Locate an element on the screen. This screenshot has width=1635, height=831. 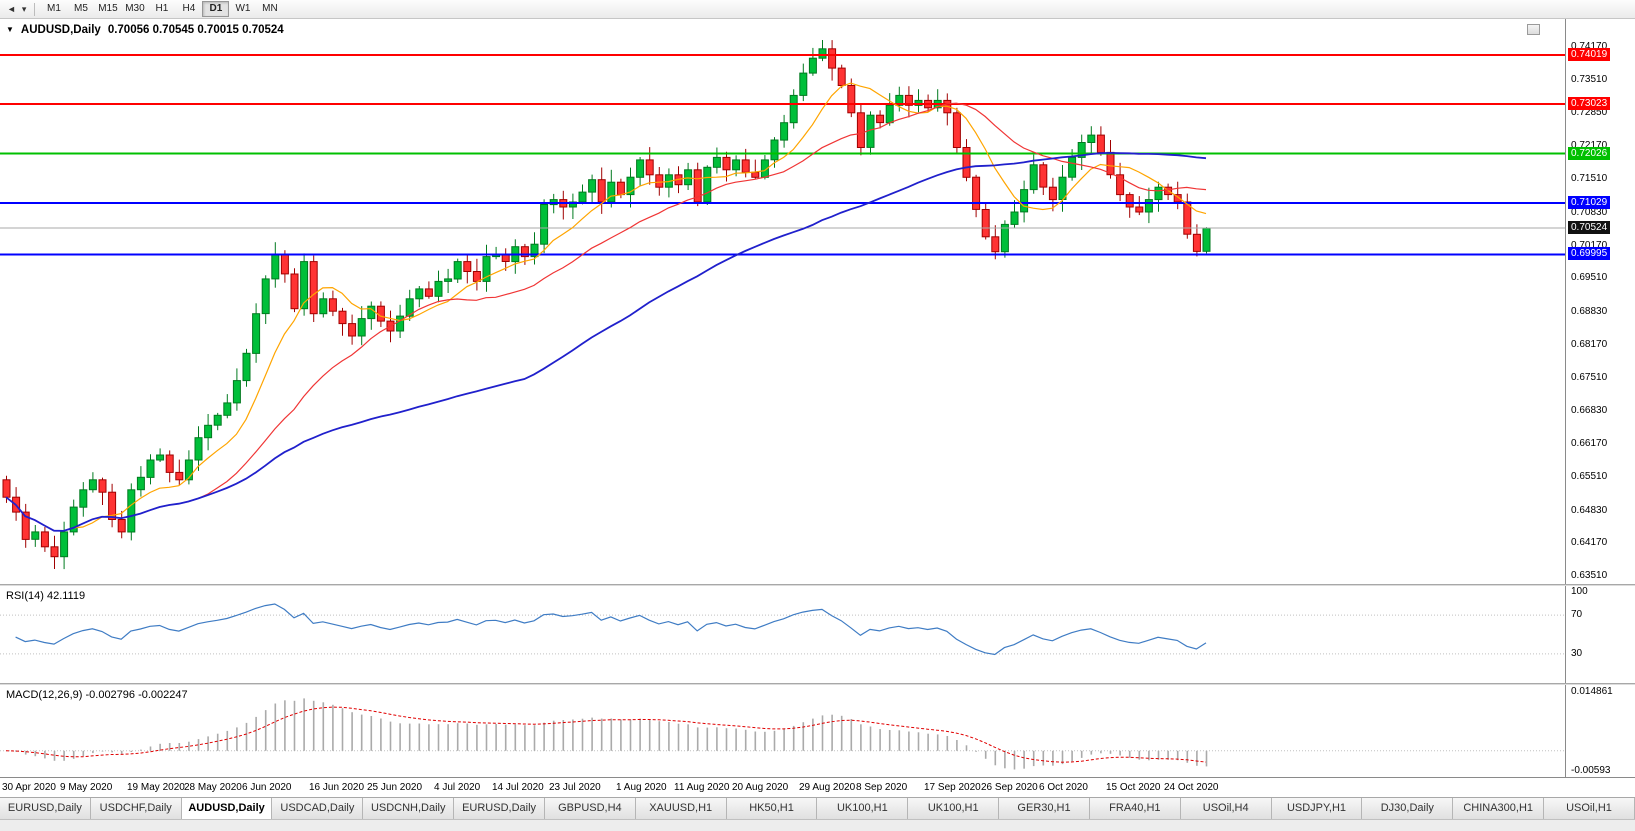
timeframe-button-group: M1 M5 M15 M30 H1 H4 D1 W1 MN is located at coordinates (161, 9).